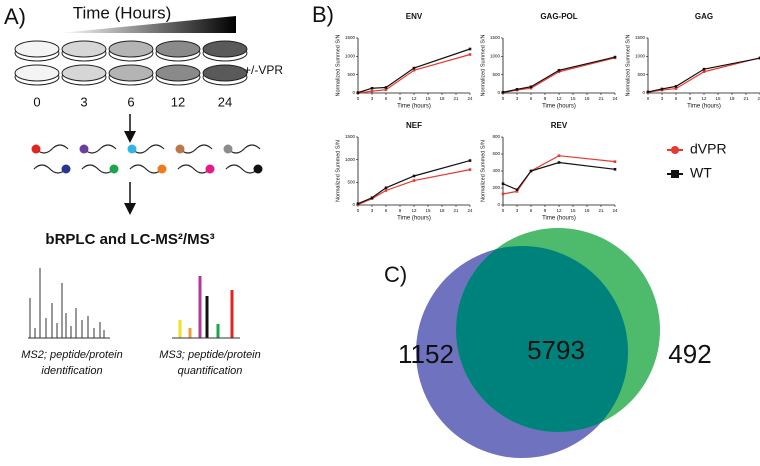  Describe the element at coordinates (72, 355) in the screenshot. I see `ms2-caption: MS2; peptide/protein` at that location.